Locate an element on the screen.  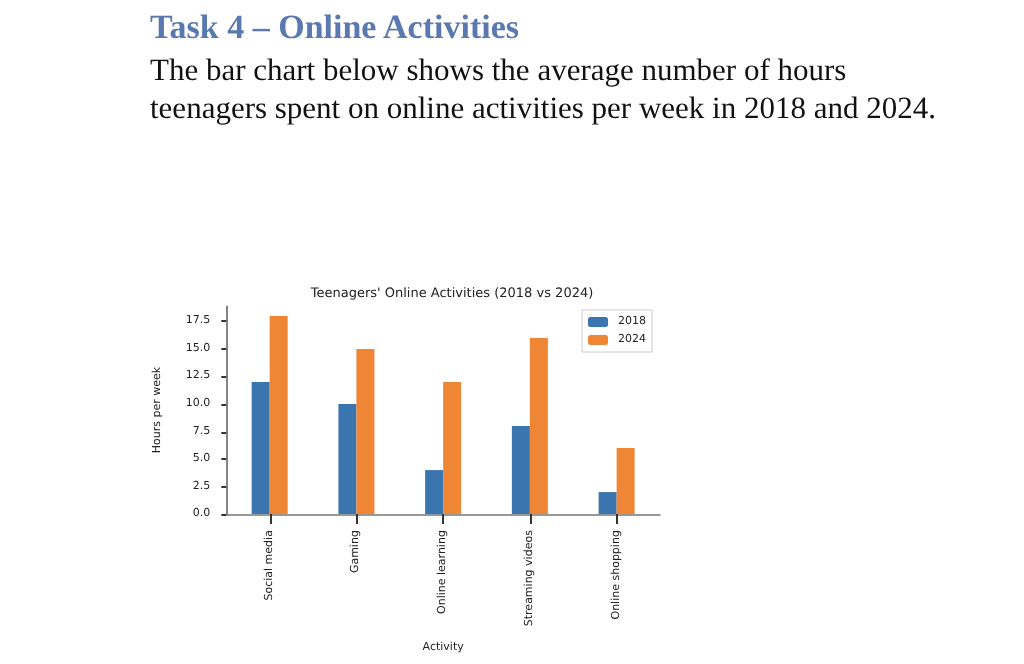
text: Task 4 – Online Activities is located at coordinates (335, 28).